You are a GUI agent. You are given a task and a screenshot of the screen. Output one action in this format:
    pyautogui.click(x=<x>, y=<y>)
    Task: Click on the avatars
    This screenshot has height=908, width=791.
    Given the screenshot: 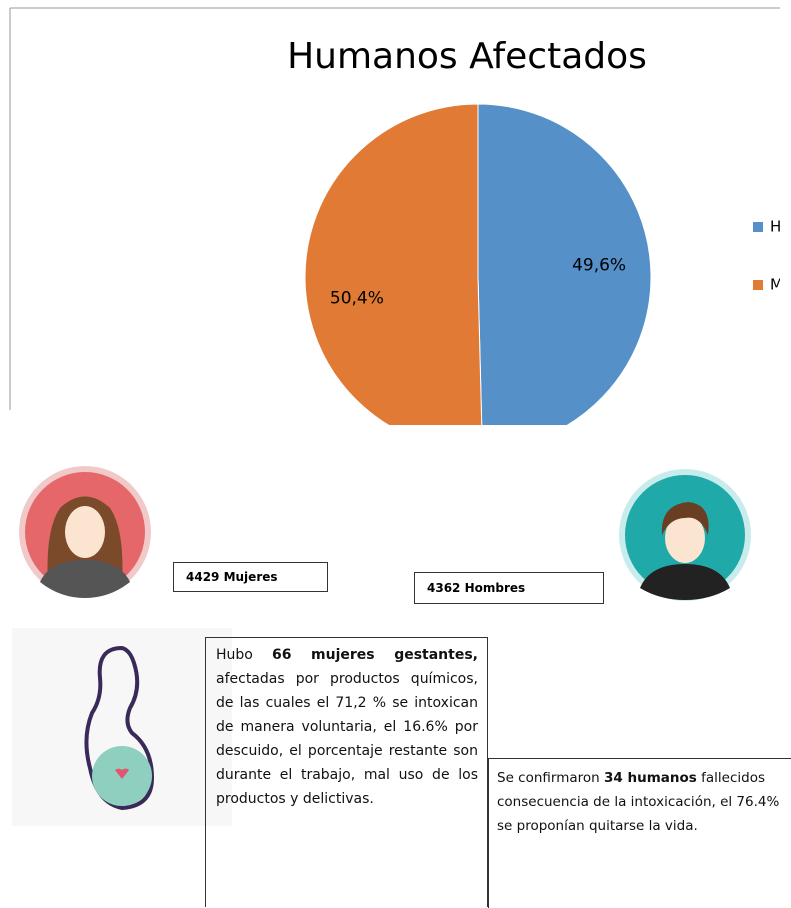 What is the action you would take?
    pyautogui.click(x=385, y=533)
    